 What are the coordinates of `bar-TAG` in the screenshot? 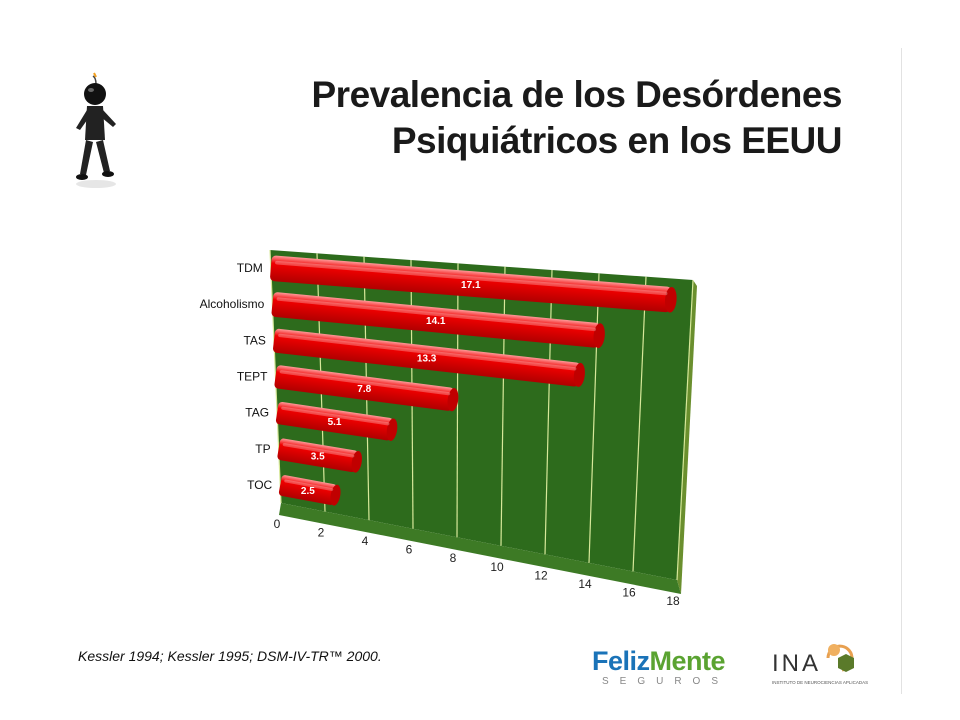 It's located at (336, 421).